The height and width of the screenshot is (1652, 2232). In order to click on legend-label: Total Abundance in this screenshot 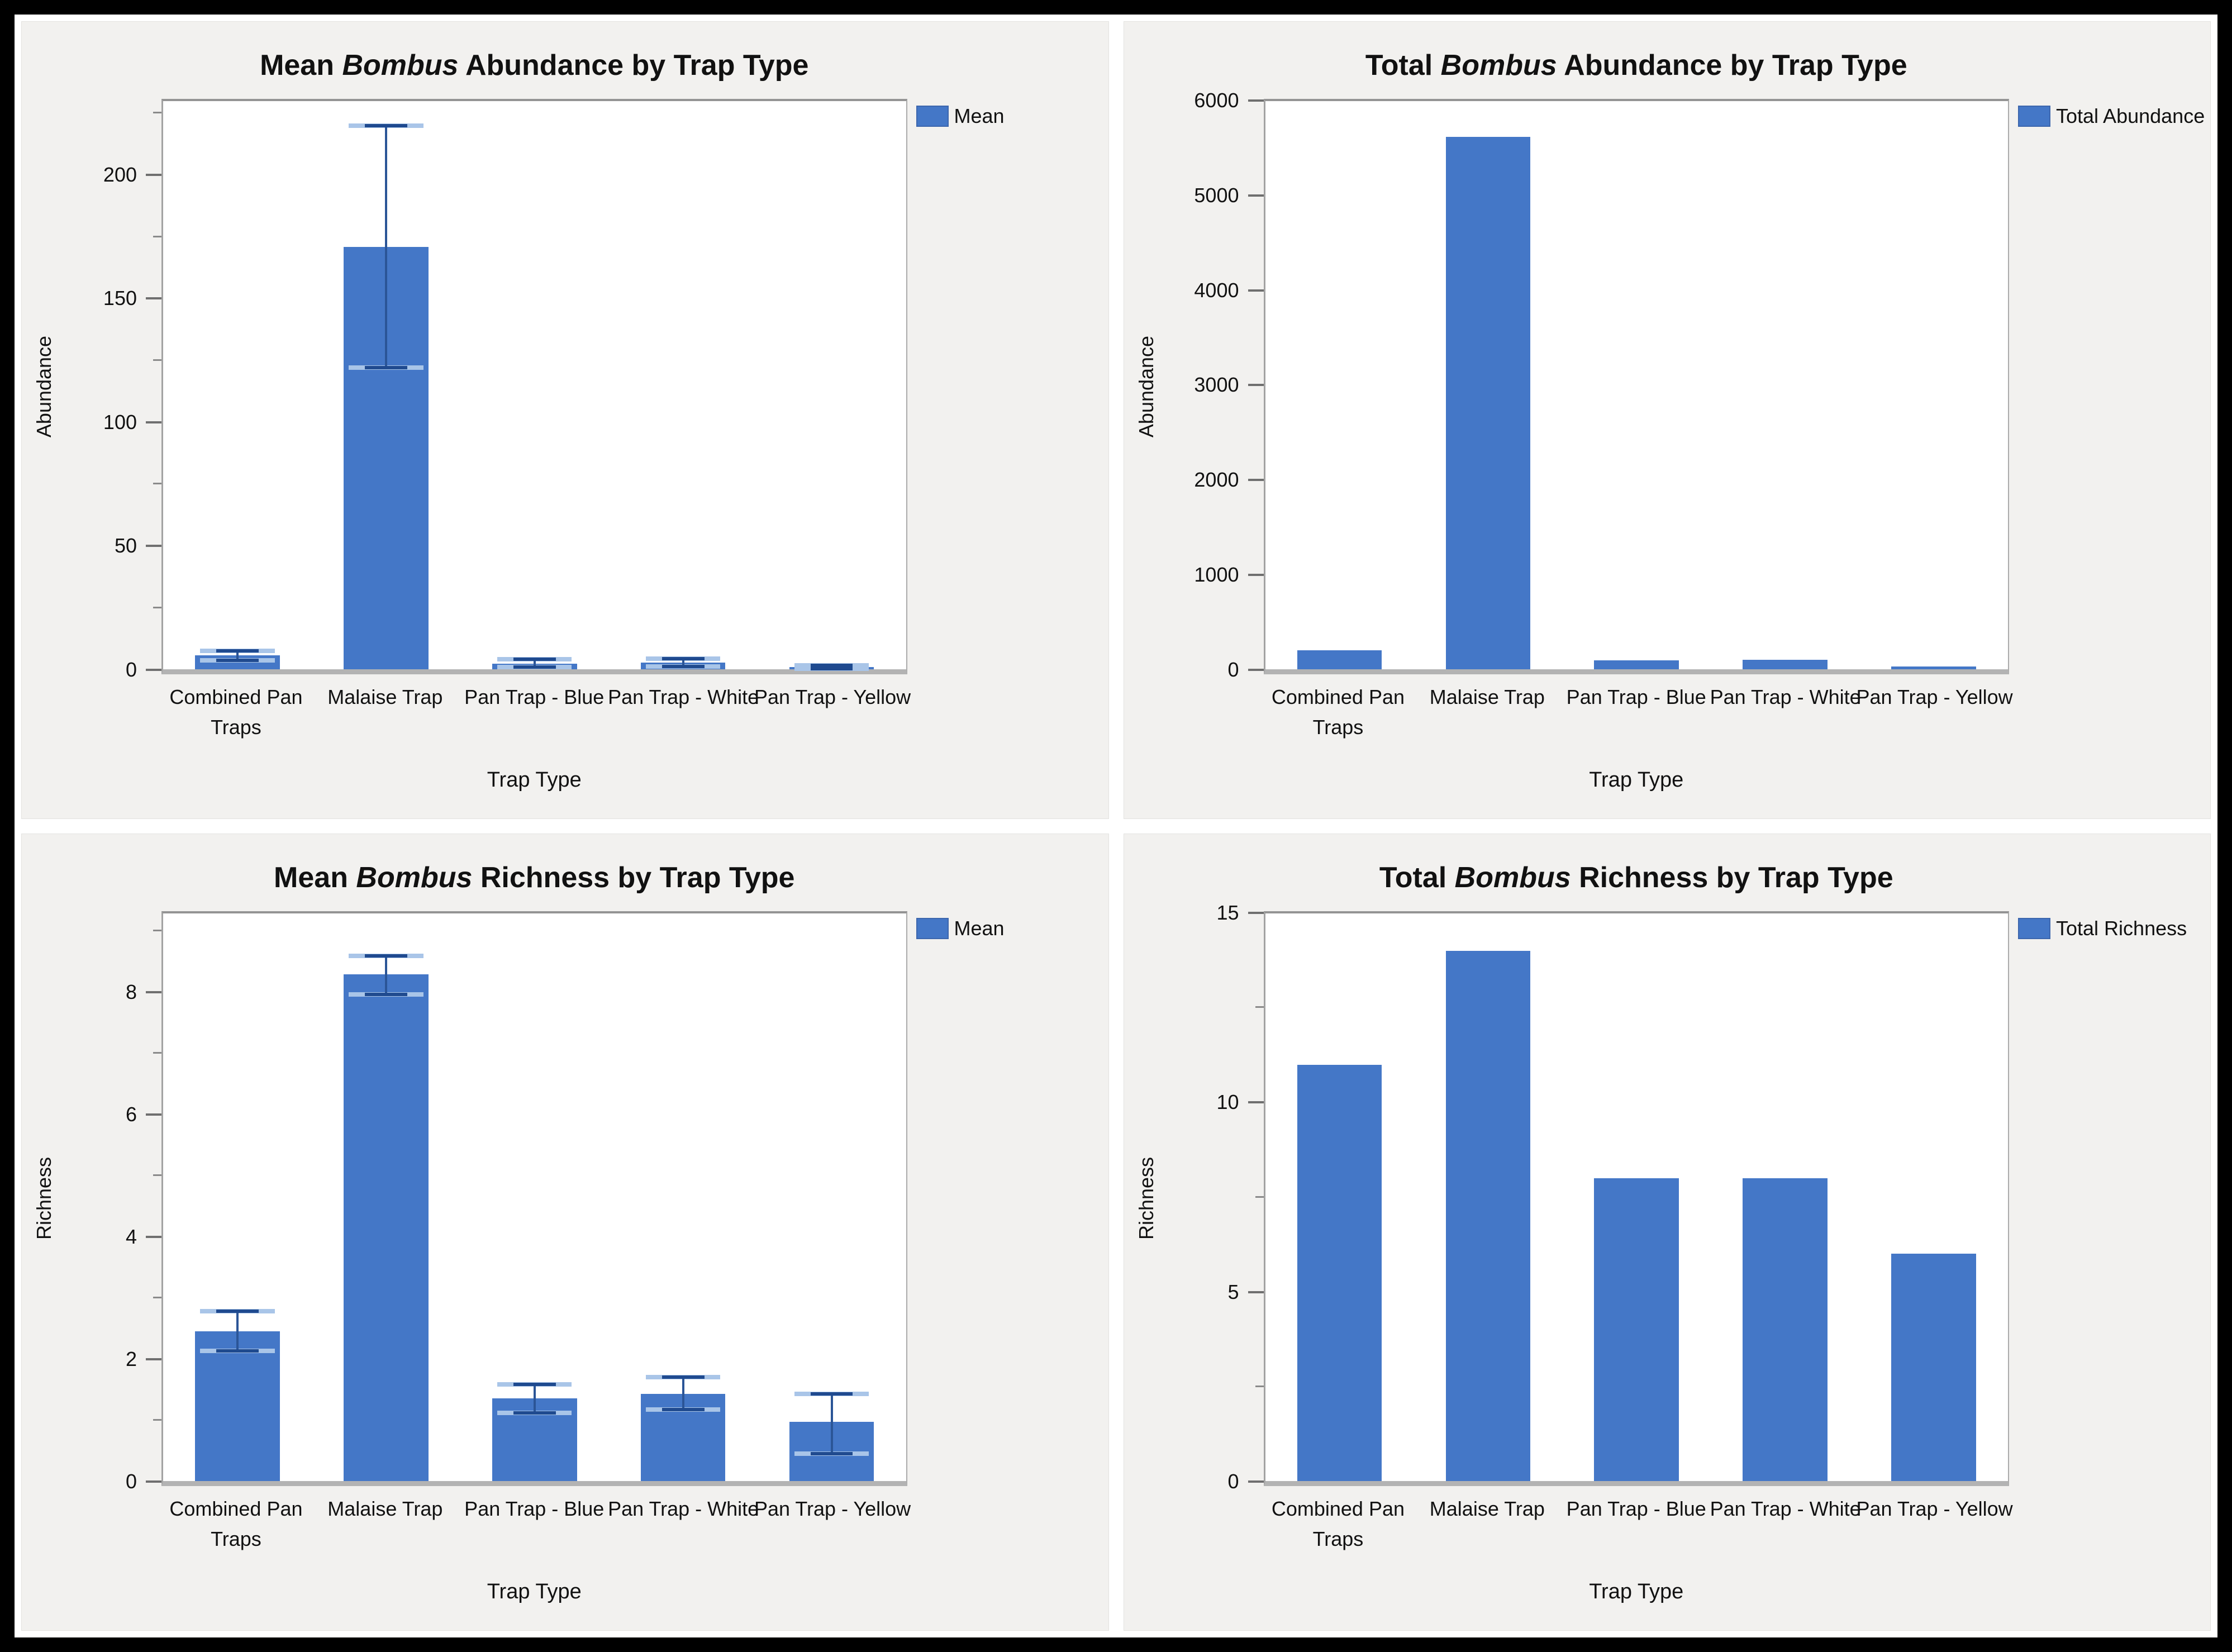, I will do `click(2130, 116)`.